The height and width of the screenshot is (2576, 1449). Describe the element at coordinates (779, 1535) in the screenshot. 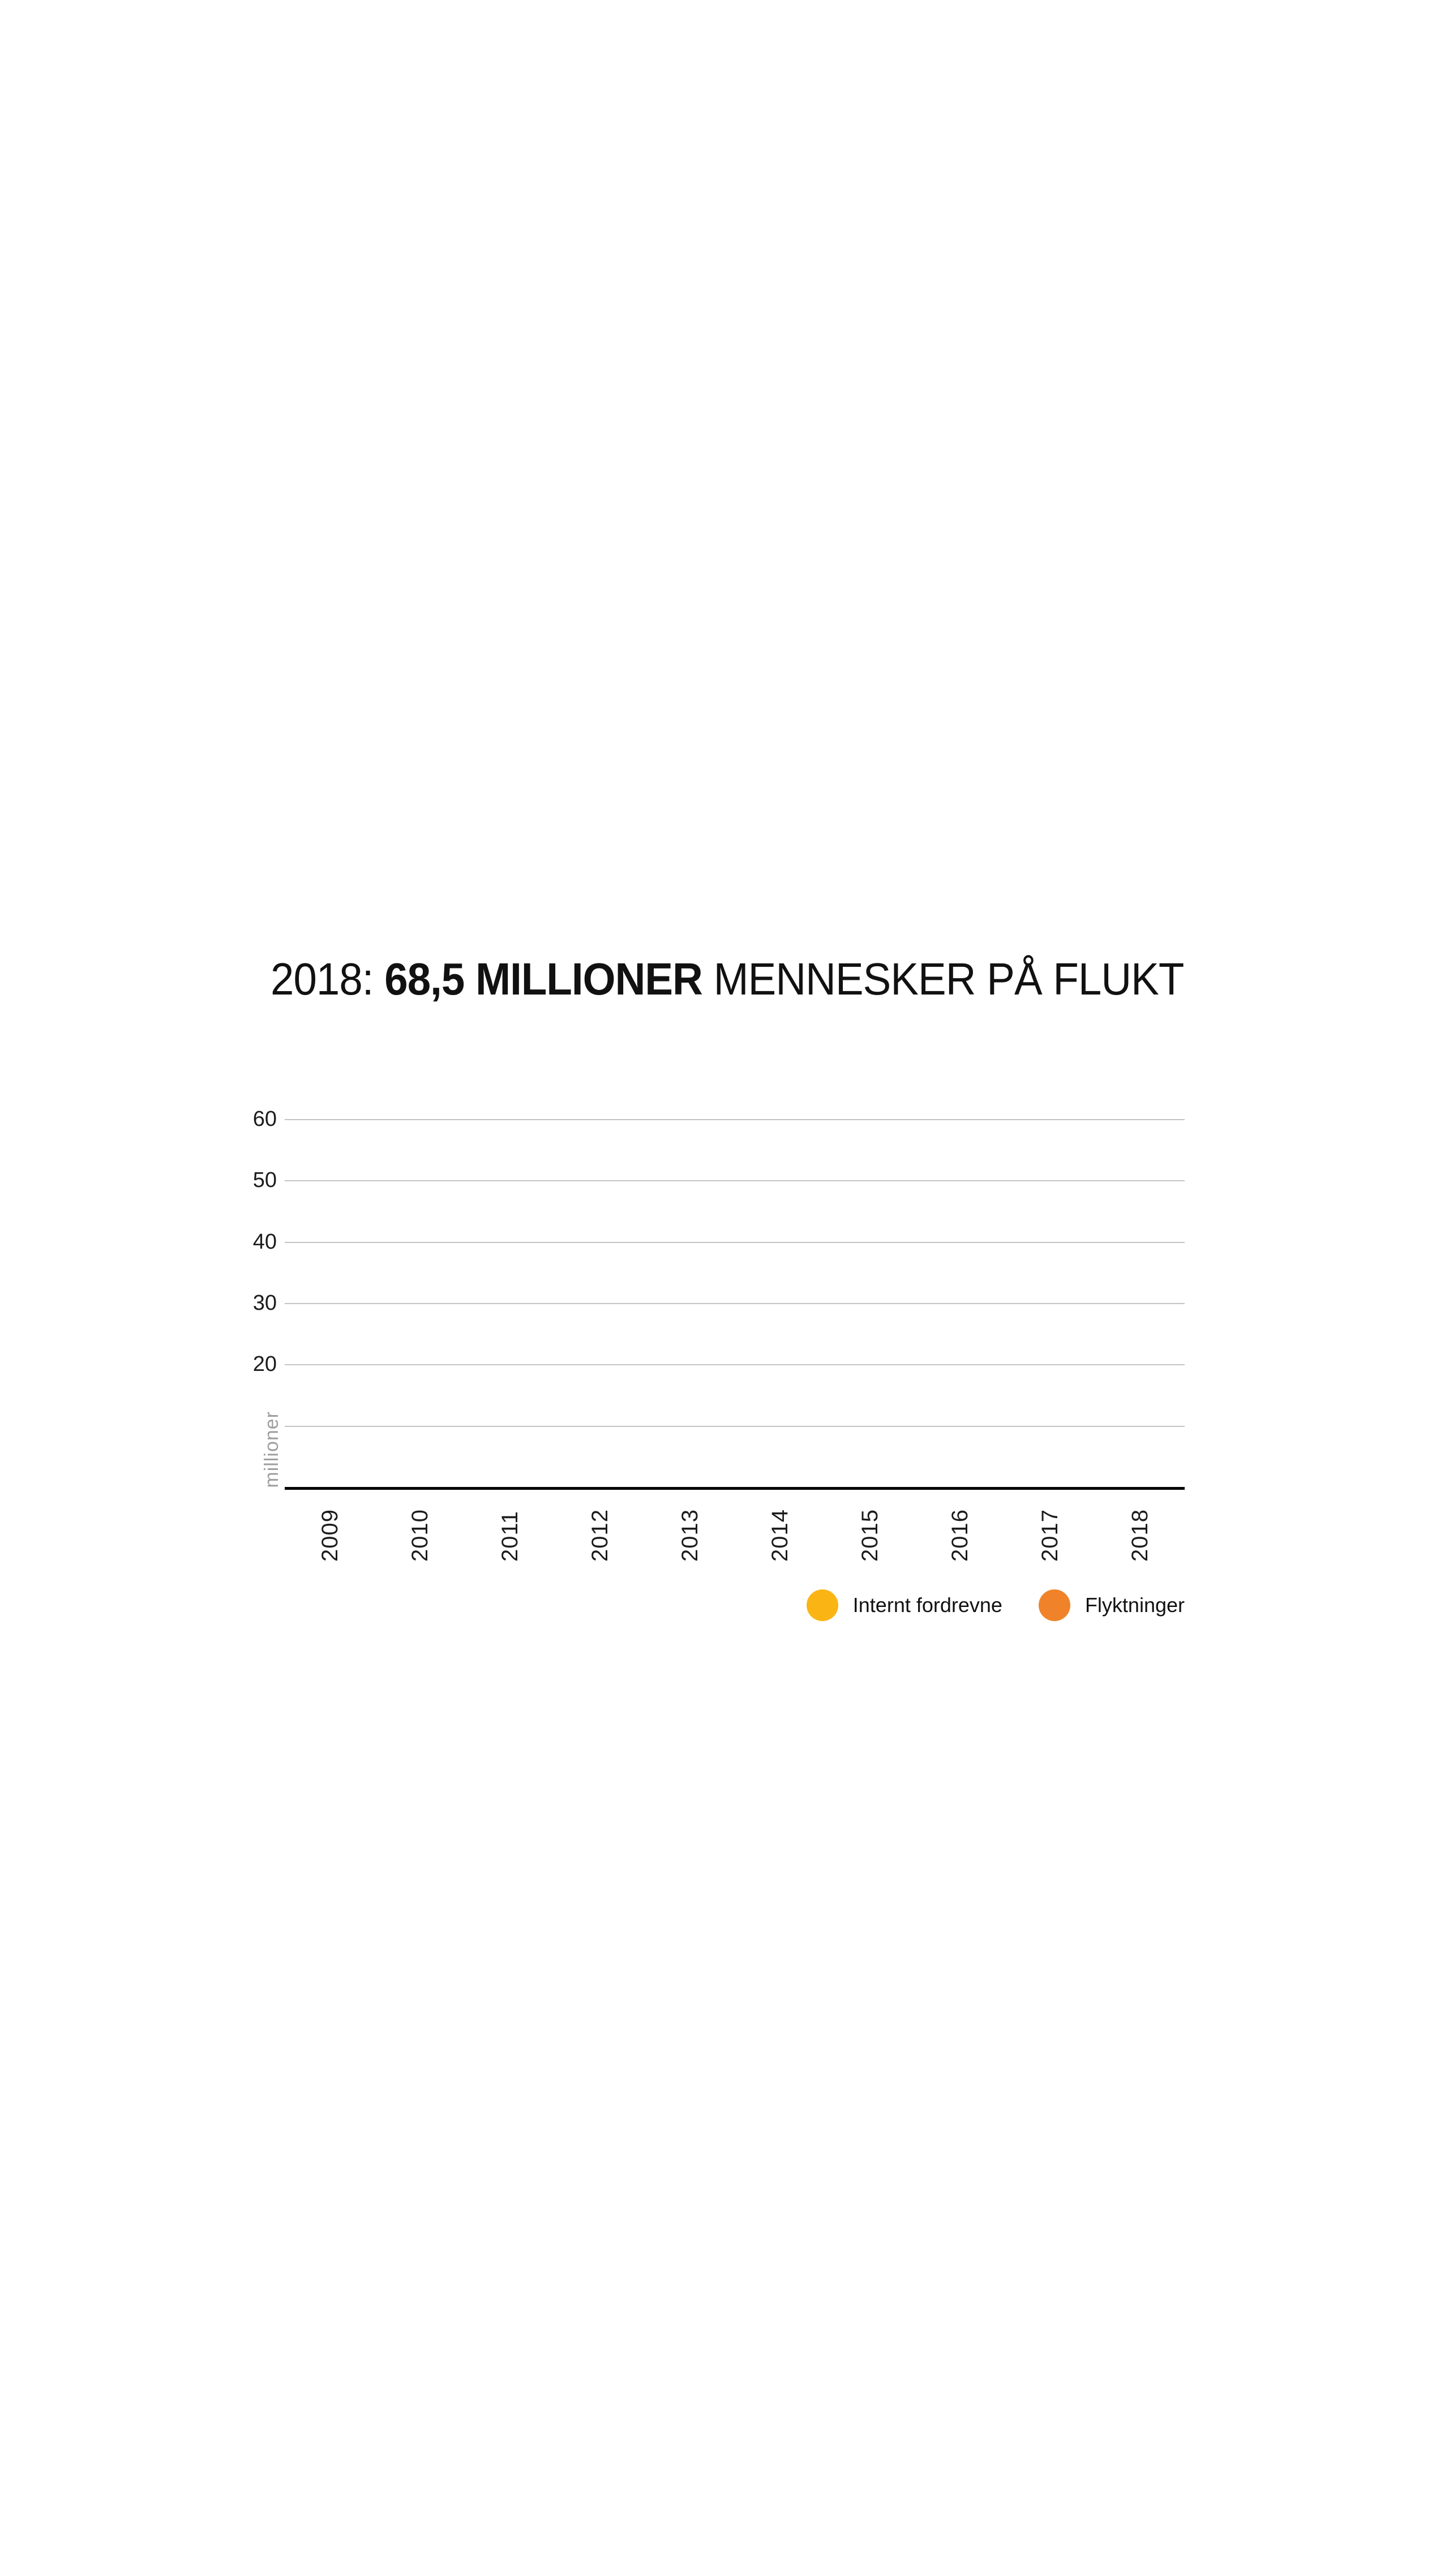

I see `x-tick-label: 2014` at that location.